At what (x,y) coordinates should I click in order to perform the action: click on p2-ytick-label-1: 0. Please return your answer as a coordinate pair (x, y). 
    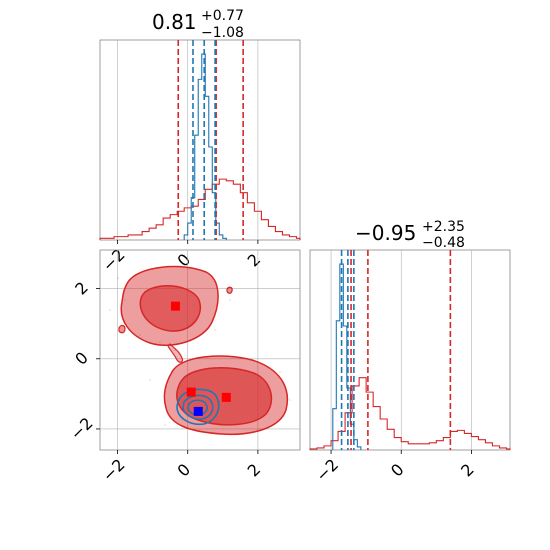
    Looking at the image, I should click on (81, 358).